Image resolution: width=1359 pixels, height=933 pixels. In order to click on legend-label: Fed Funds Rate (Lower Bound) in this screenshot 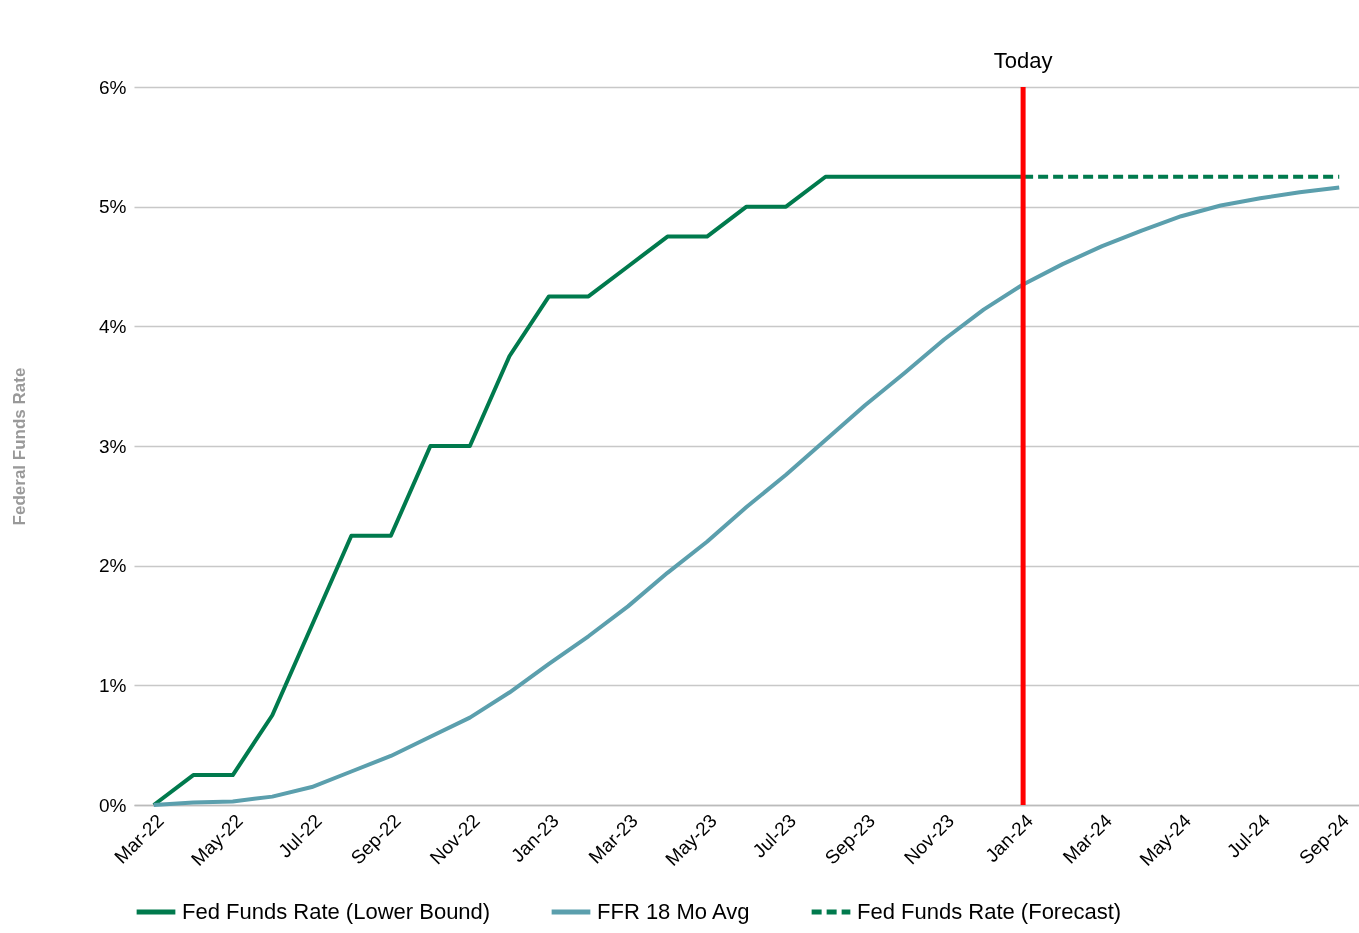, I will do `click(336, 911)`.